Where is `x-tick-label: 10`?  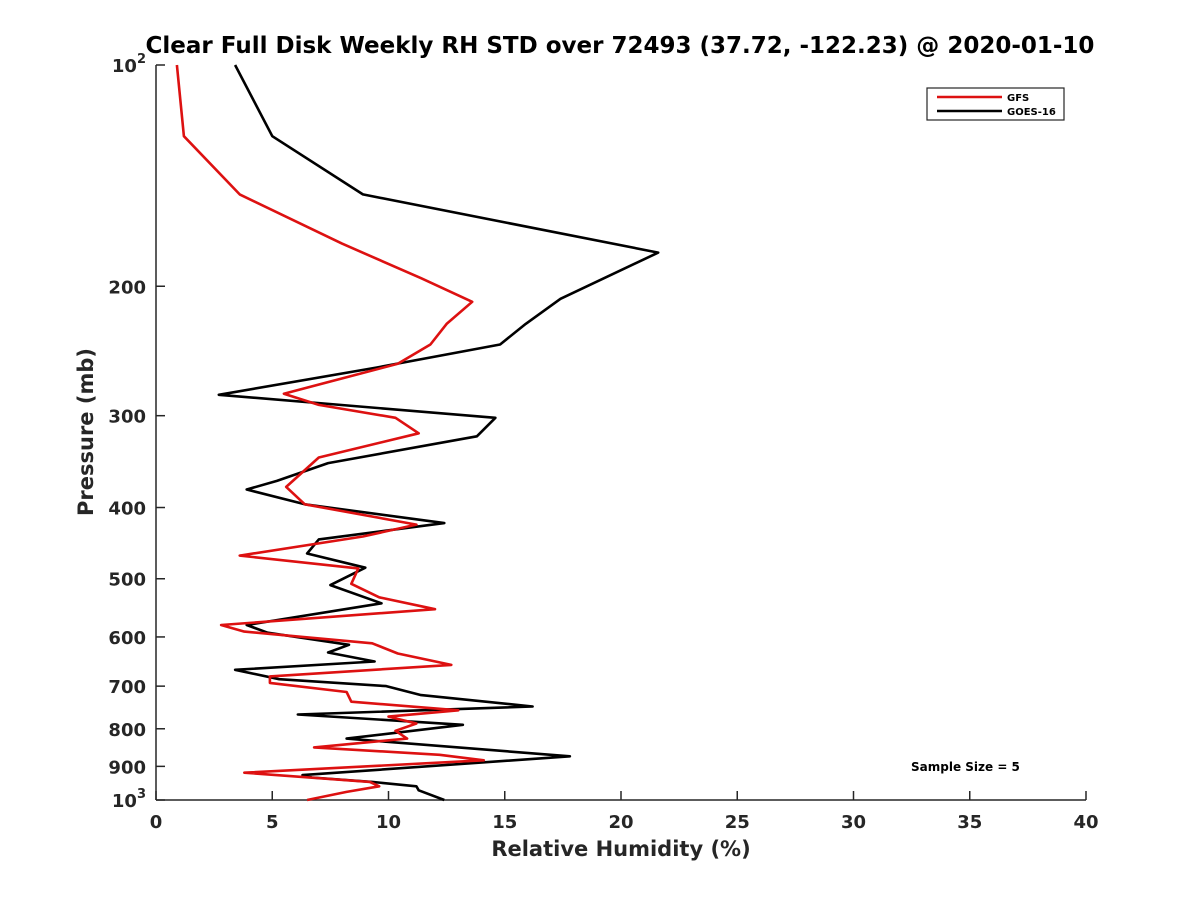
x-tick-label: 10 is located at coordinates (388, 822).